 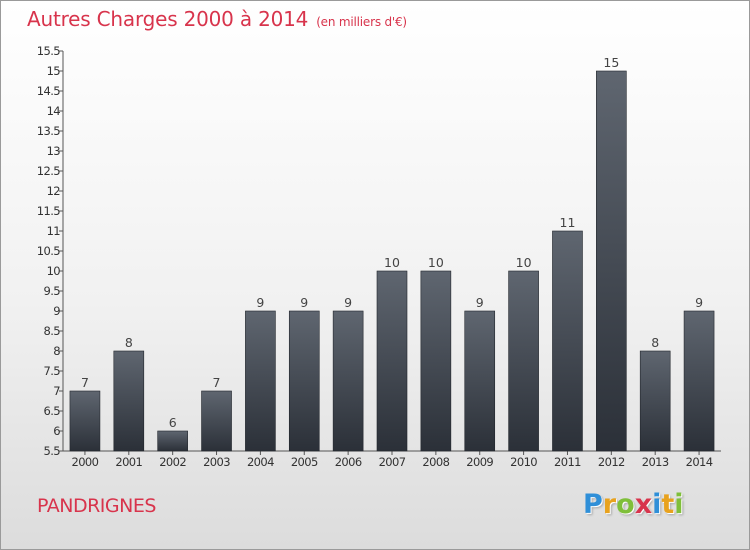 What do you see at coordinates (54, 231) in the screenshot?
I see `y-tick-label: 11` at bounding box center [54, 231].